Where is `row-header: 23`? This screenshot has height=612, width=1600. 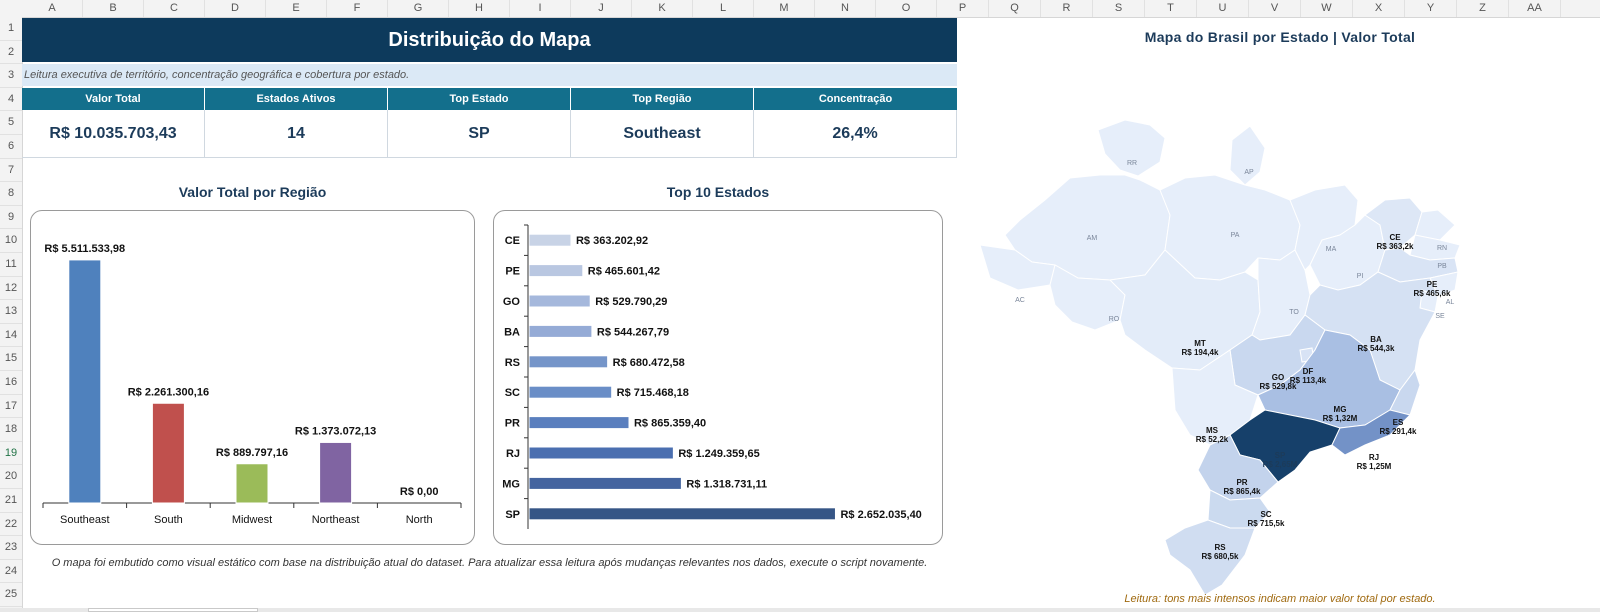
row-header: 23 is located at coordinates (11, 548).